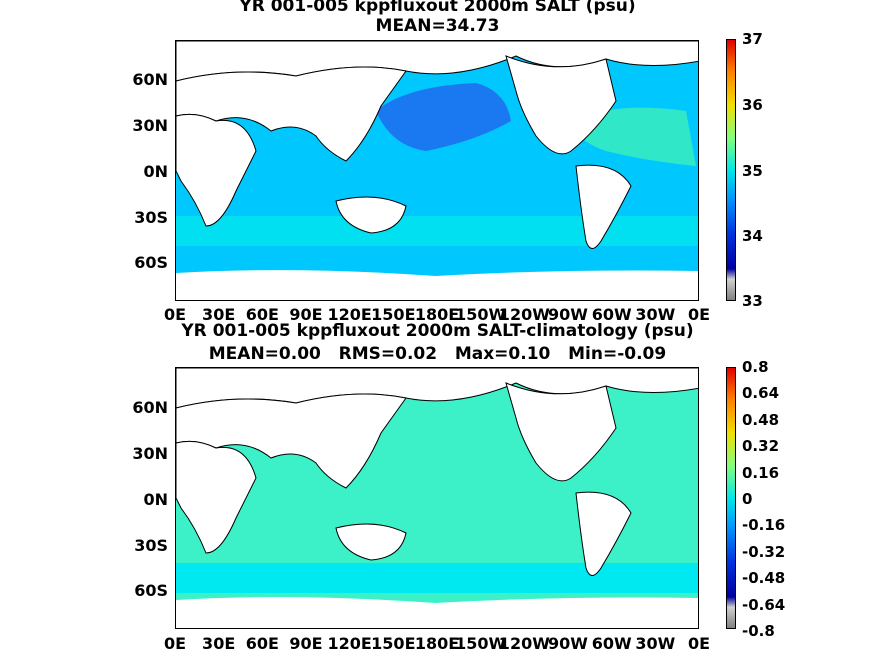 The height and width of the screenshot is (656, 875). What do you see at coordinates (764, 604) in the screenshot?
I see `panel2-cbar-tick: -0.64` at bounding box center [764, 604].